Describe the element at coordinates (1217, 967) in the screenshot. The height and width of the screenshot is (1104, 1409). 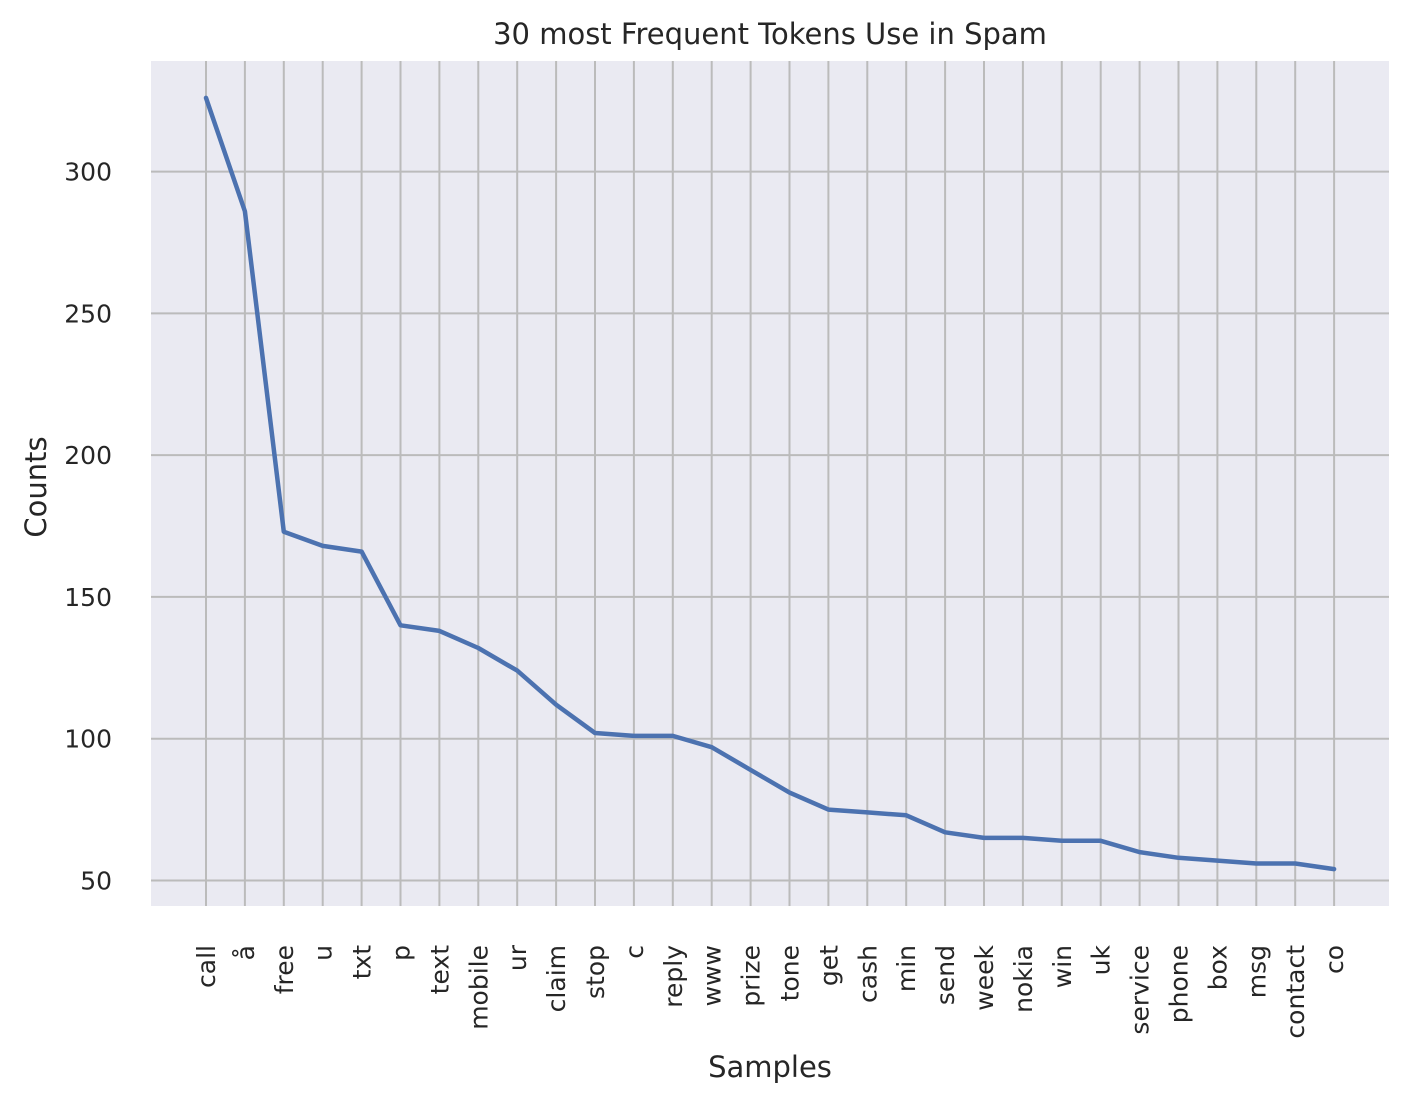
I see `x-tick-label: box` at that location.